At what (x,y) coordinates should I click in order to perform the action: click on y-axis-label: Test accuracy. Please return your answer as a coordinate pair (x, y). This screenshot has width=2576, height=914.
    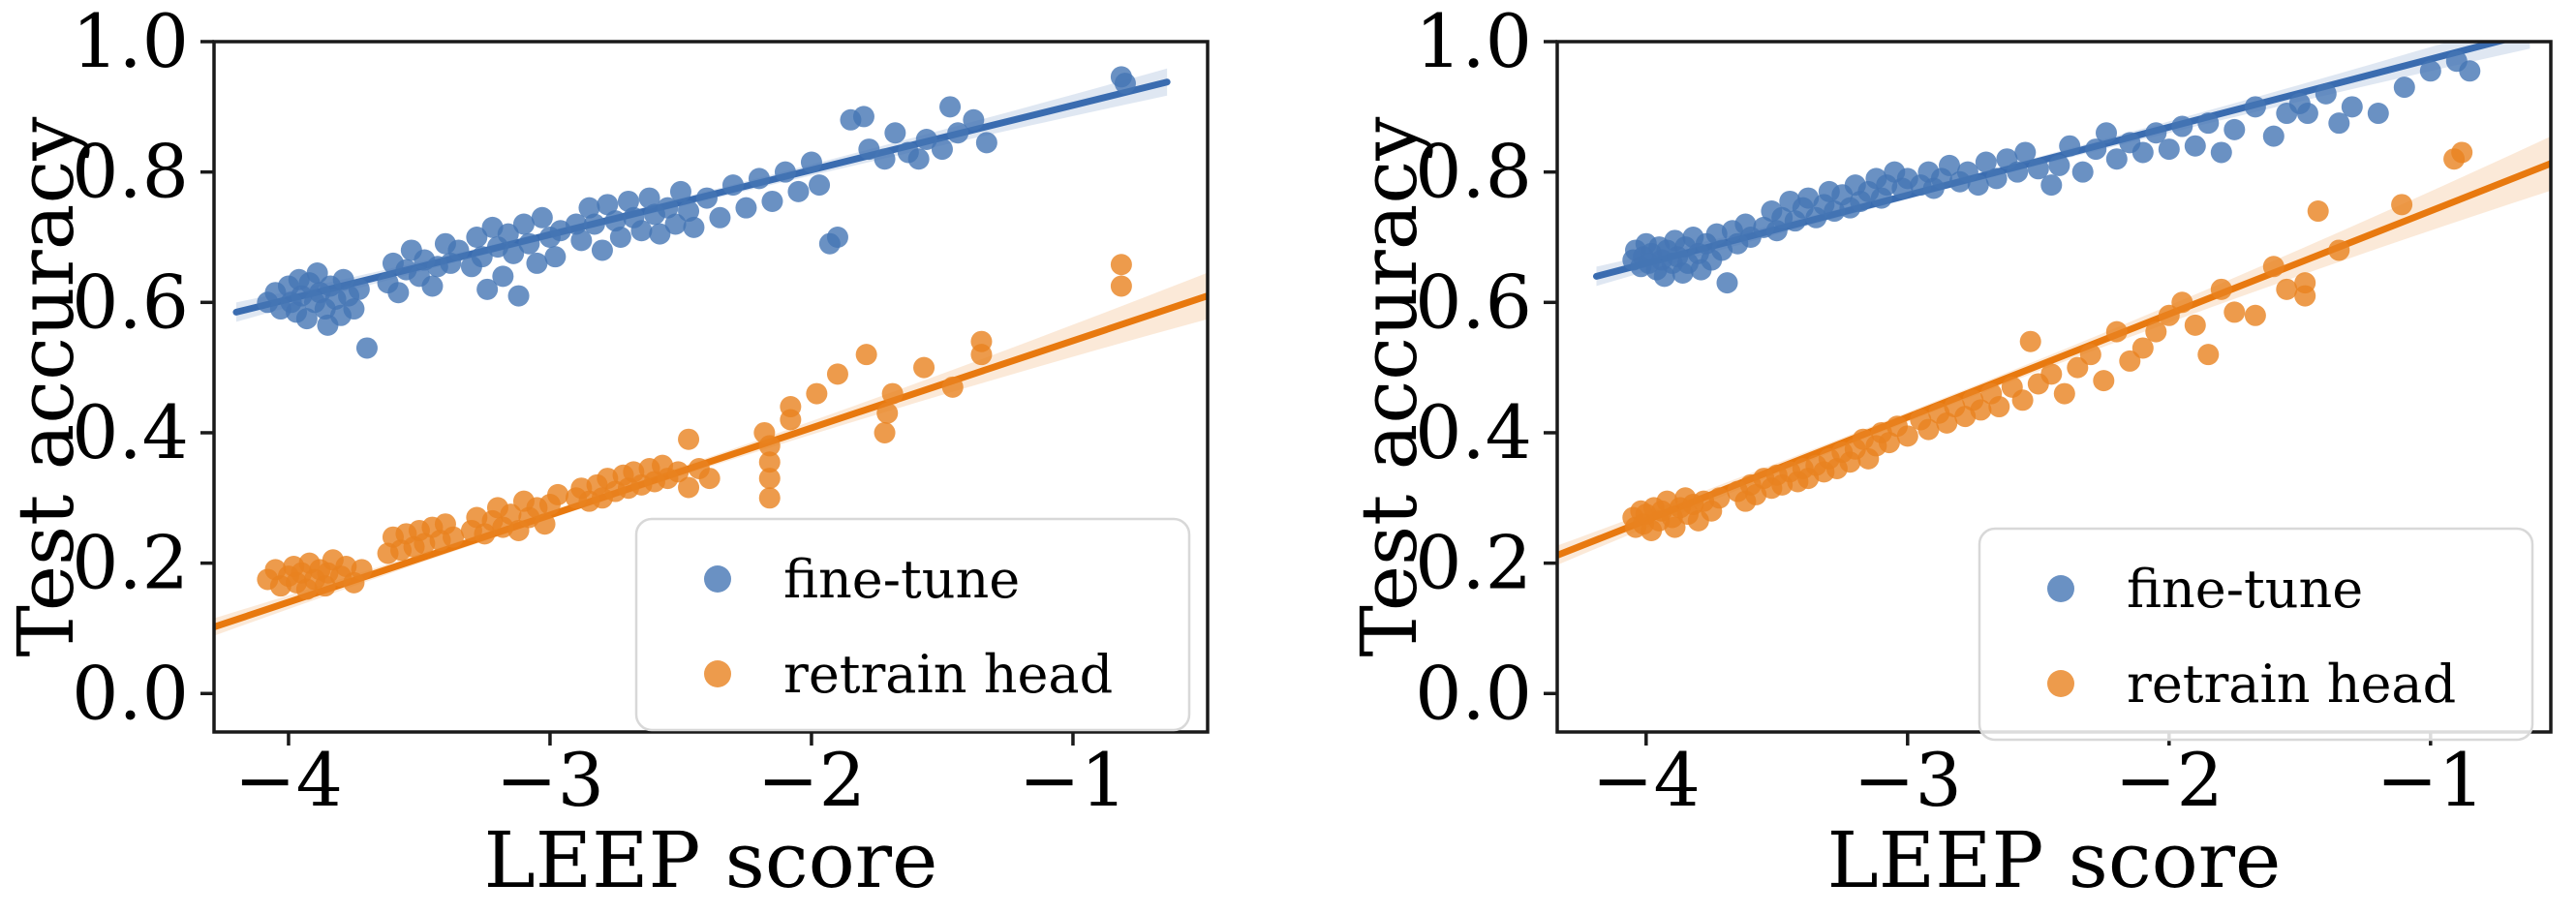
    Looking at the image, I should click on (46, 387).